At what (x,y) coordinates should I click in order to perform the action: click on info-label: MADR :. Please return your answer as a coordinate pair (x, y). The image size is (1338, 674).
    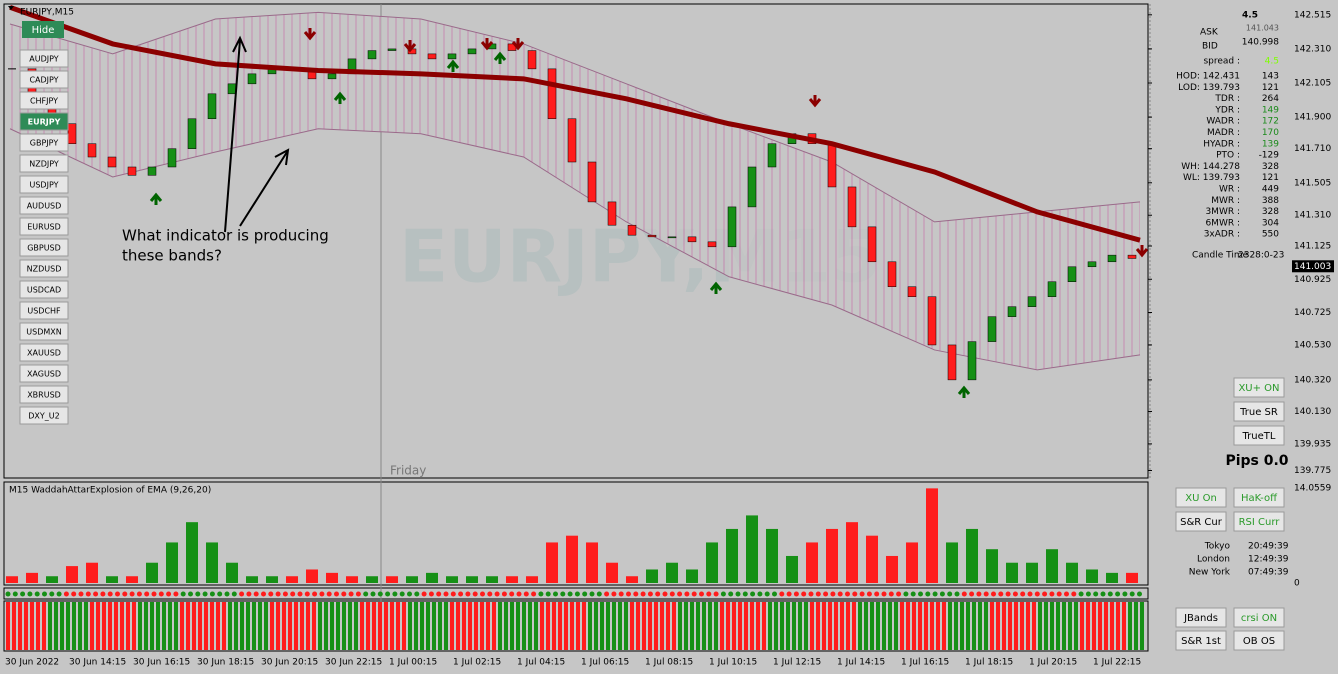
    Looking at the image, I should click on (1223, 133).